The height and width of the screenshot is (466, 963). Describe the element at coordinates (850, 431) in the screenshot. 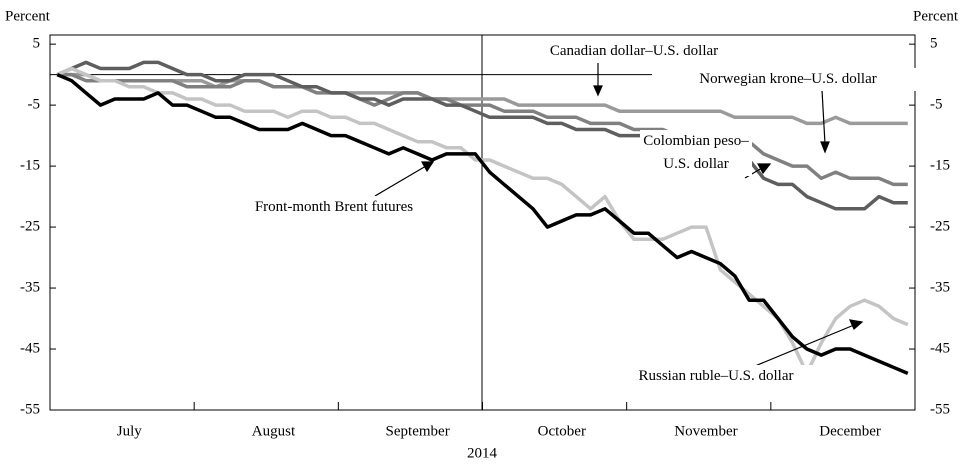

I see `x-tick-label: December` at that location.